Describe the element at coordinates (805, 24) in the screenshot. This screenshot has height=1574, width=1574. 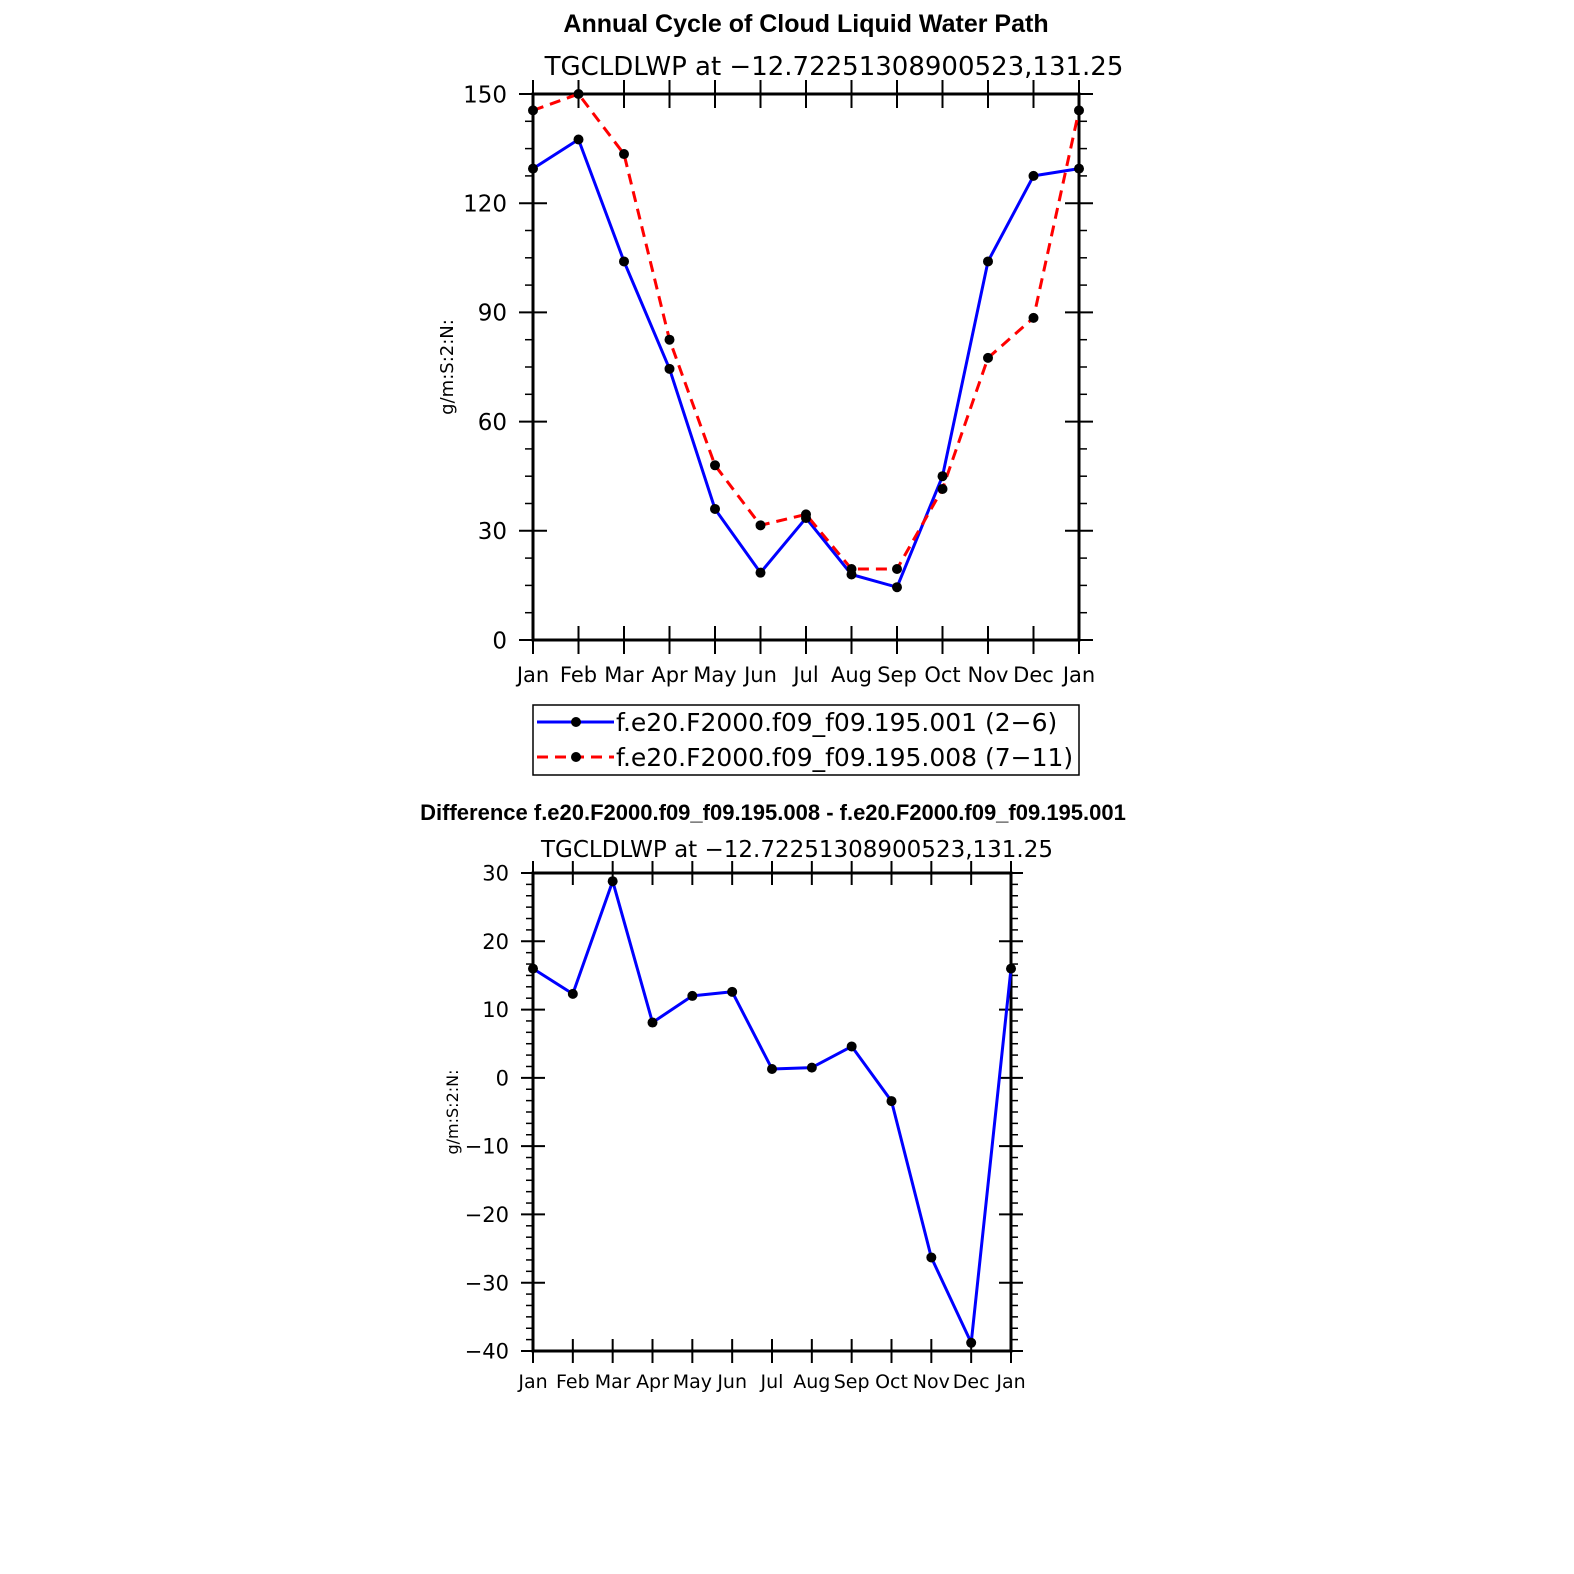
I see `chart-title: Annual Cycle of Cloud Liquid Water Path` at that location.